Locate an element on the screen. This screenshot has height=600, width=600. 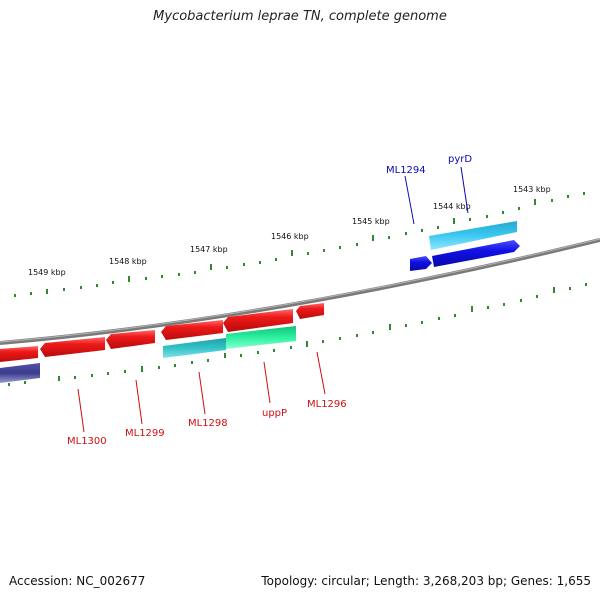
kbp-label: 1544 kbp is located at coordinates (452, 206).